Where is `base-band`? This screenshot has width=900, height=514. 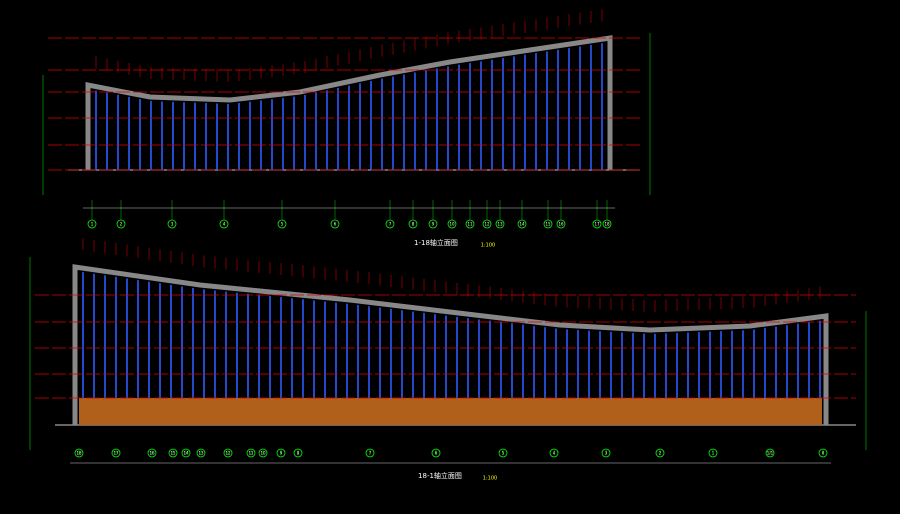 base-band is located at coordinates (450, 411).